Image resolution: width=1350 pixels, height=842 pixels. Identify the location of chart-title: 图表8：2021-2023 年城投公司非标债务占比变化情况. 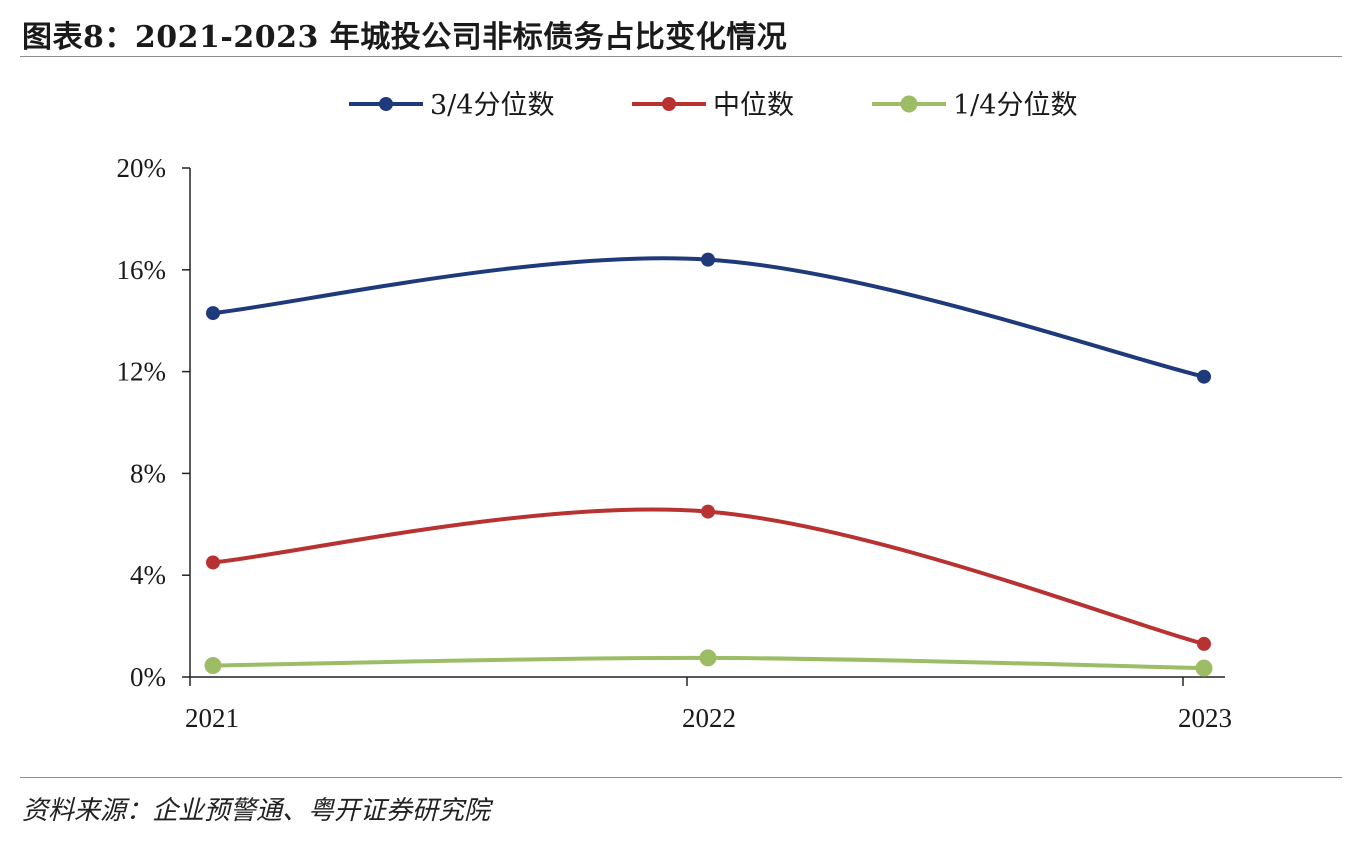
(405, 37).